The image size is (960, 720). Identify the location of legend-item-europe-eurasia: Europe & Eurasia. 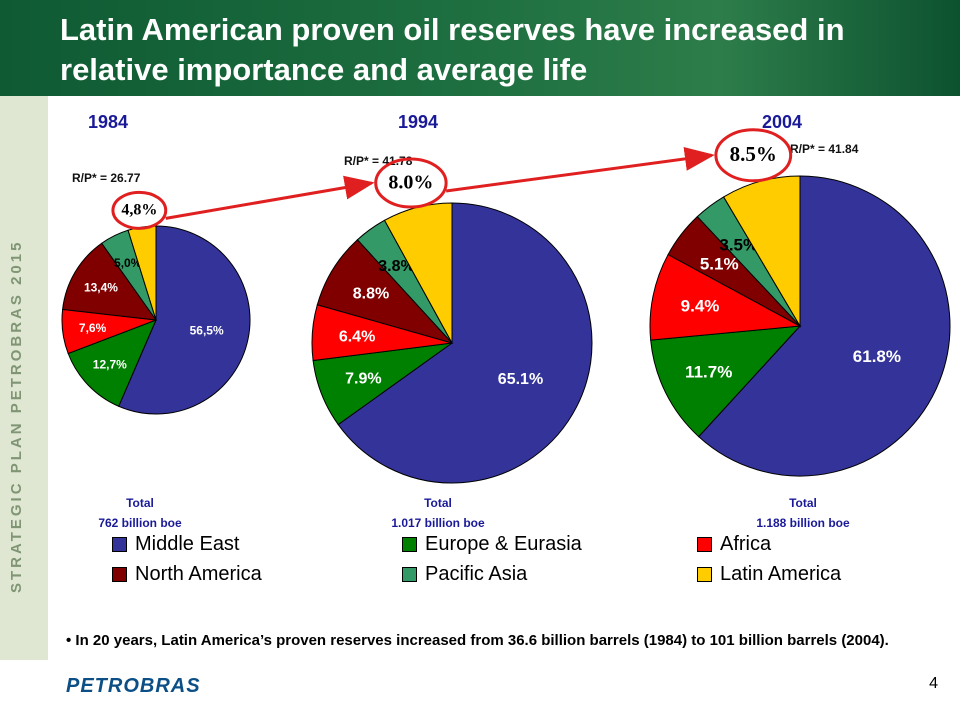
(492, 544).